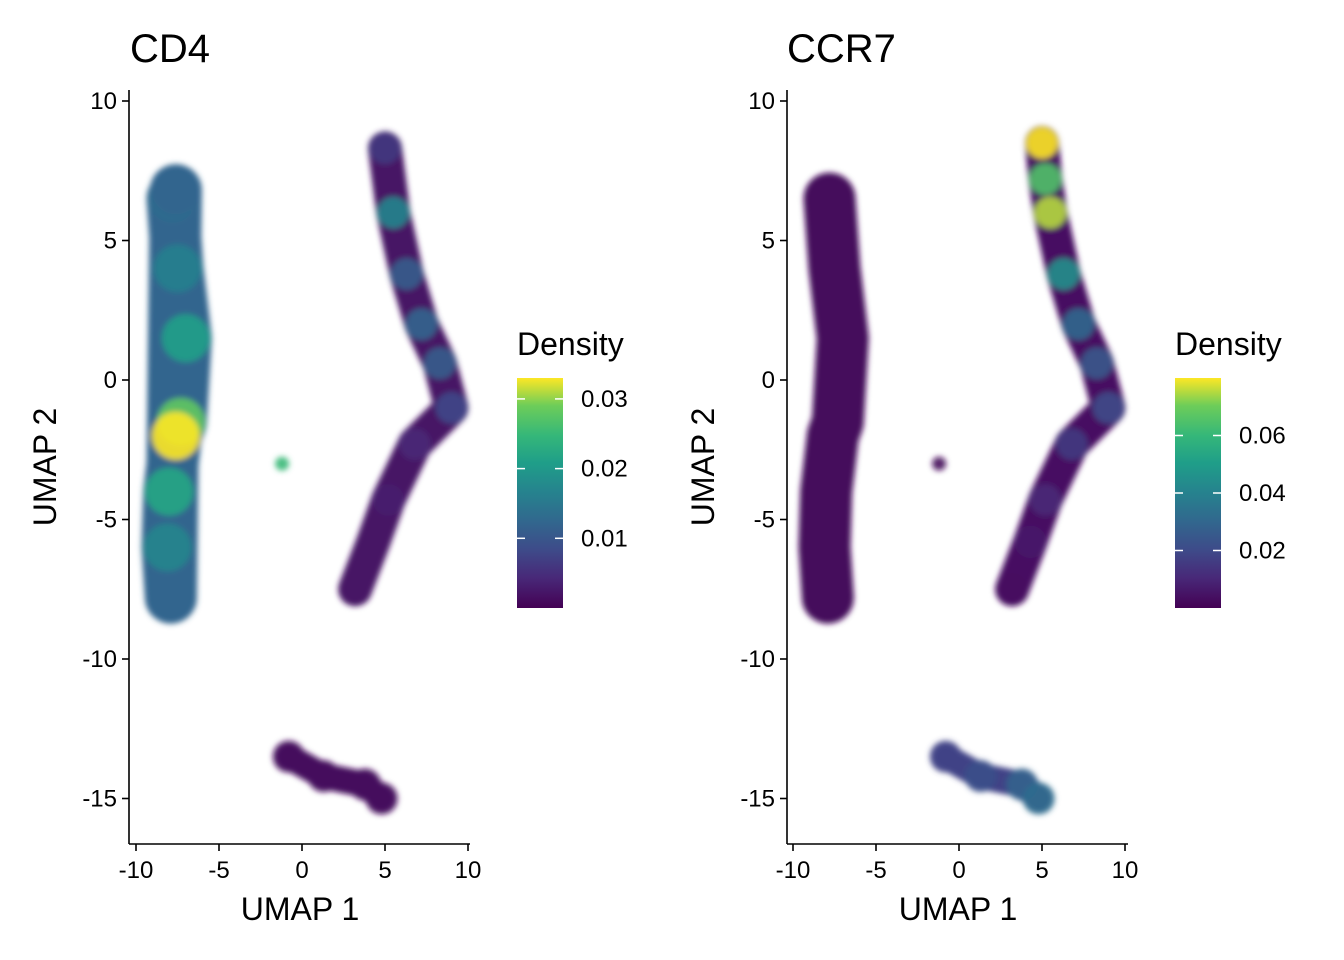 The width and height of the screenshot is (1344, 960). I want to click on legend-tick-label: 0.01, so click(604, 538).